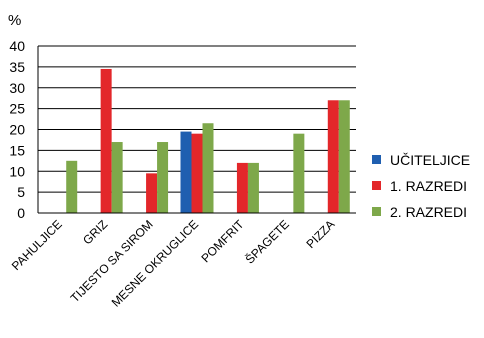 The height and width of the screenshot is (338, 484). Describe the element at coordinates (21, 192) in the screenshot. I see `y-tick-label: 5` at that location.